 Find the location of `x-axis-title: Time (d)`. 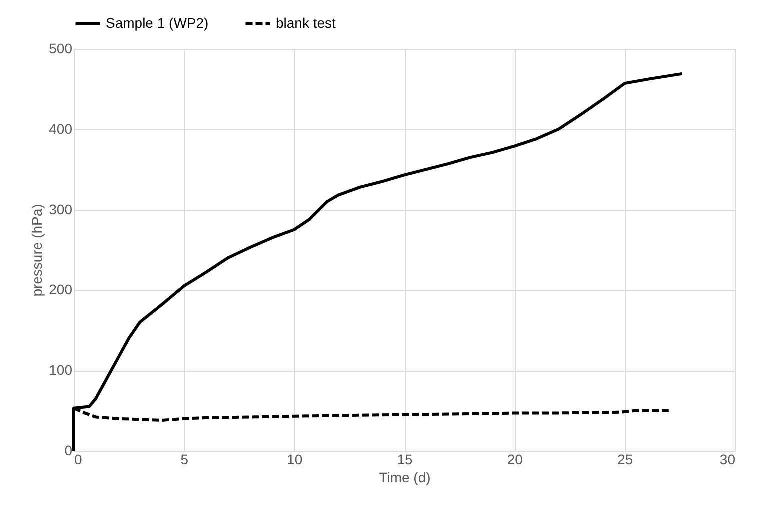

x-axis-title: Time (d) is located at coordinates (405, 478).